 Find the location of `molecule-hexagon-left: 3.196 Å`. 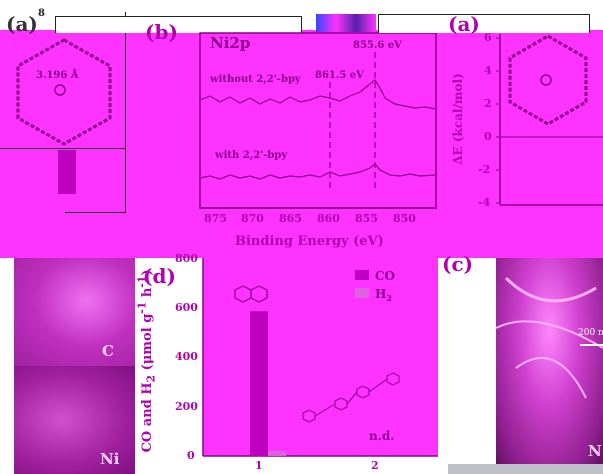

molecule-hexagon-left: 3.196 Å is located at coordinates (64, 92).